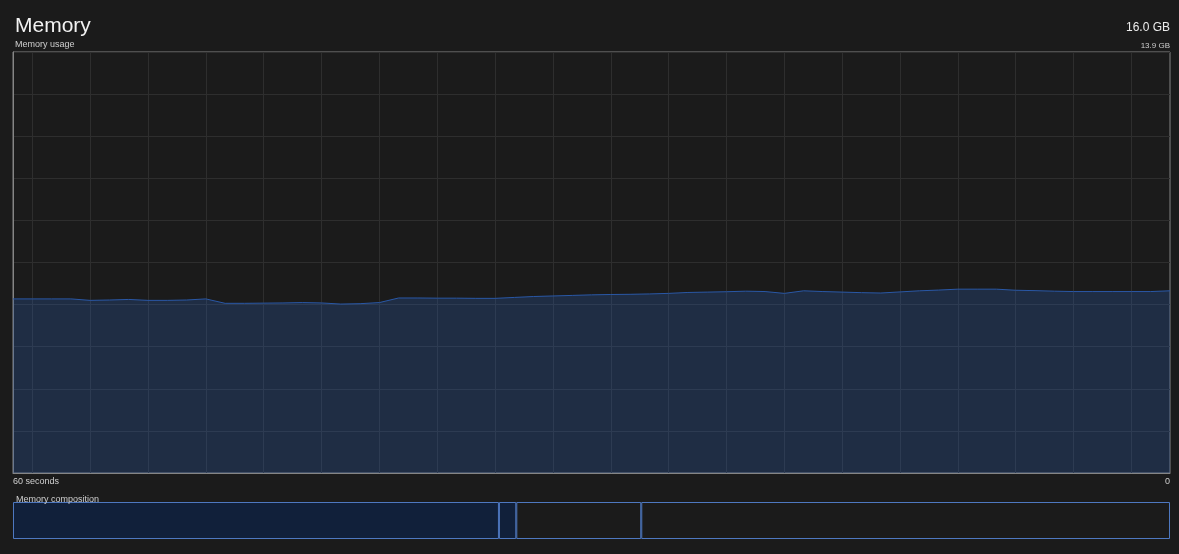  I want to click on chart-title: Memory, so click(53, 24).